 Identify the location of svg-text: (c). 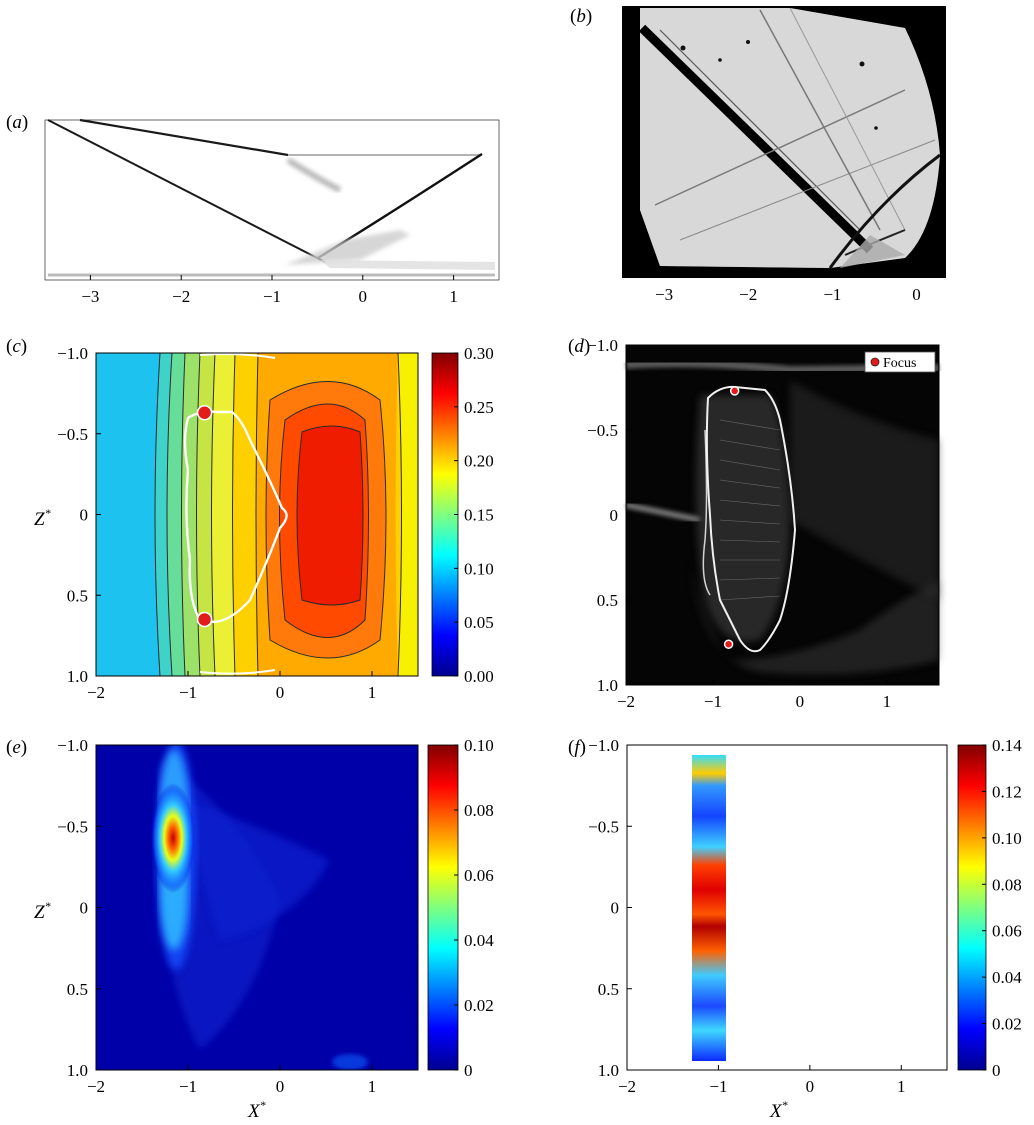
(16, 346).